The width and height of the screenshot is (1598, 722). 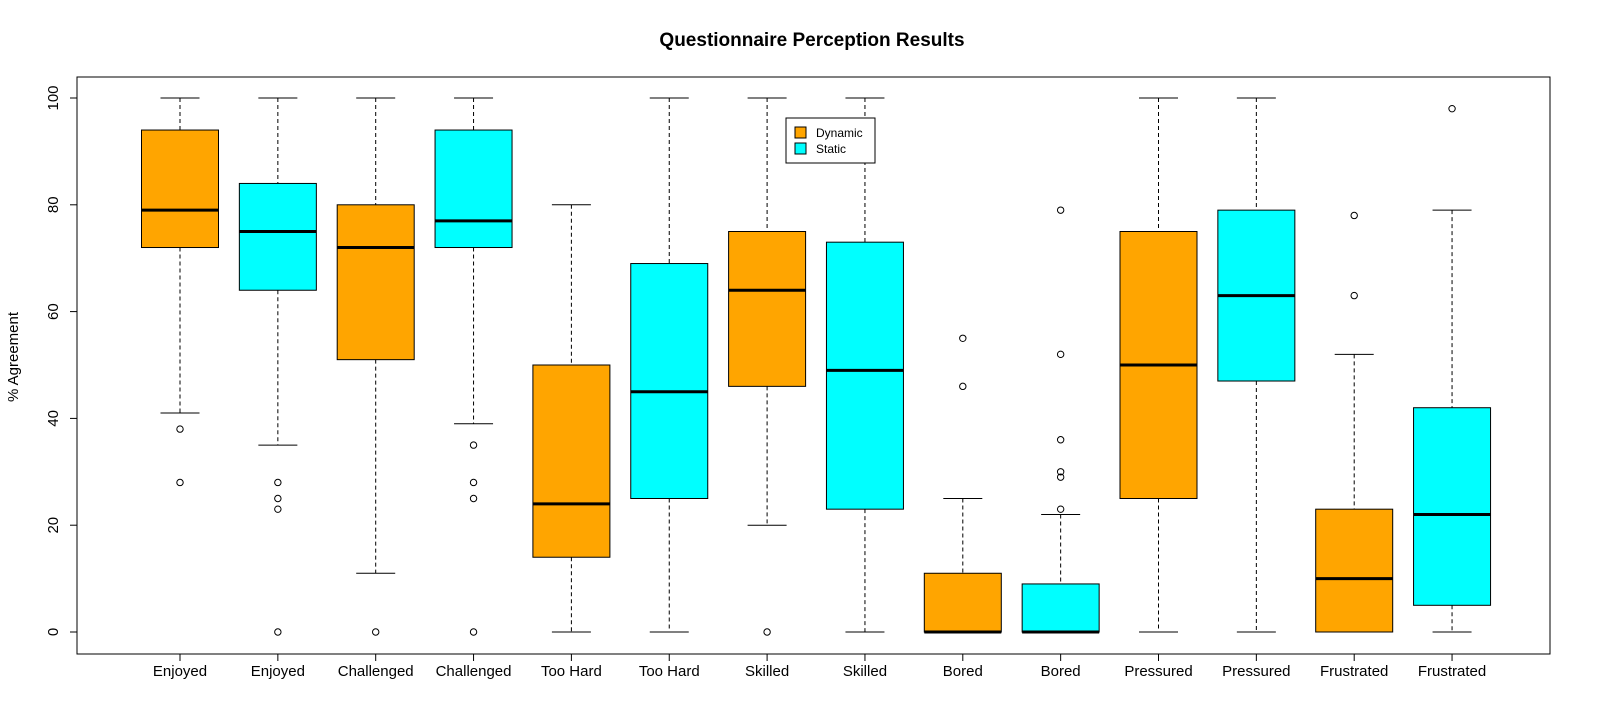 What do you see at coordinates (53, 525) in the screenshot?
I see `y-tick-label: 20` at bounding box center [53, 525].